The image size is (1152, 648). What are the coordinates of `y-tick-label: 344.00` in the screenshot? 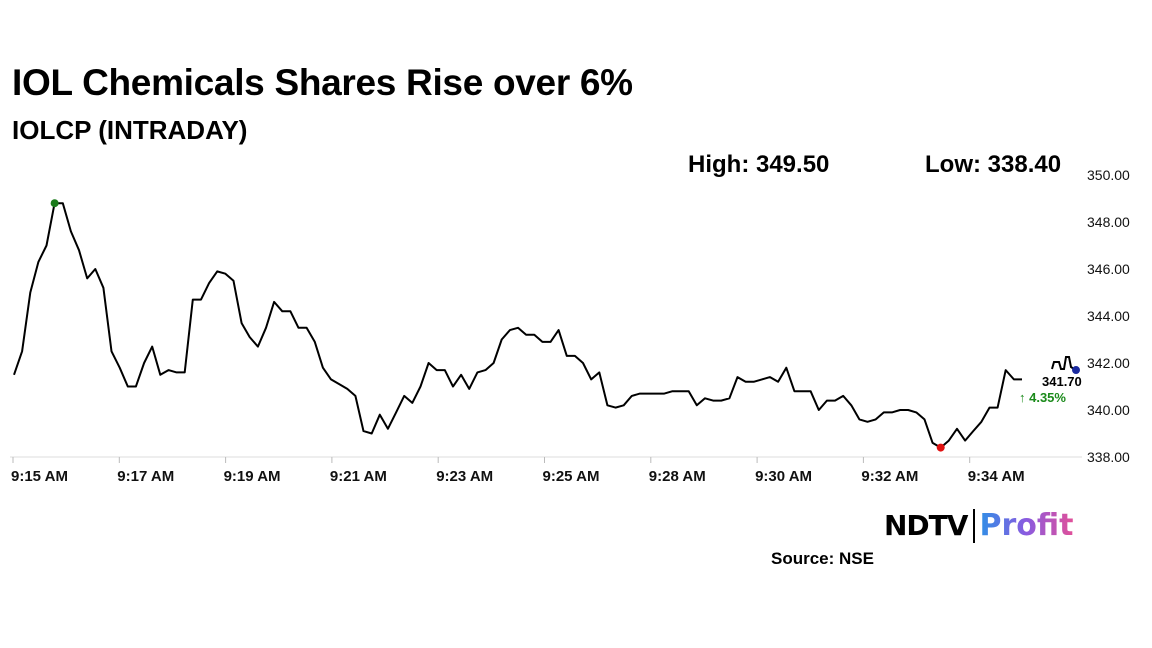 It's located at (1108, 316).